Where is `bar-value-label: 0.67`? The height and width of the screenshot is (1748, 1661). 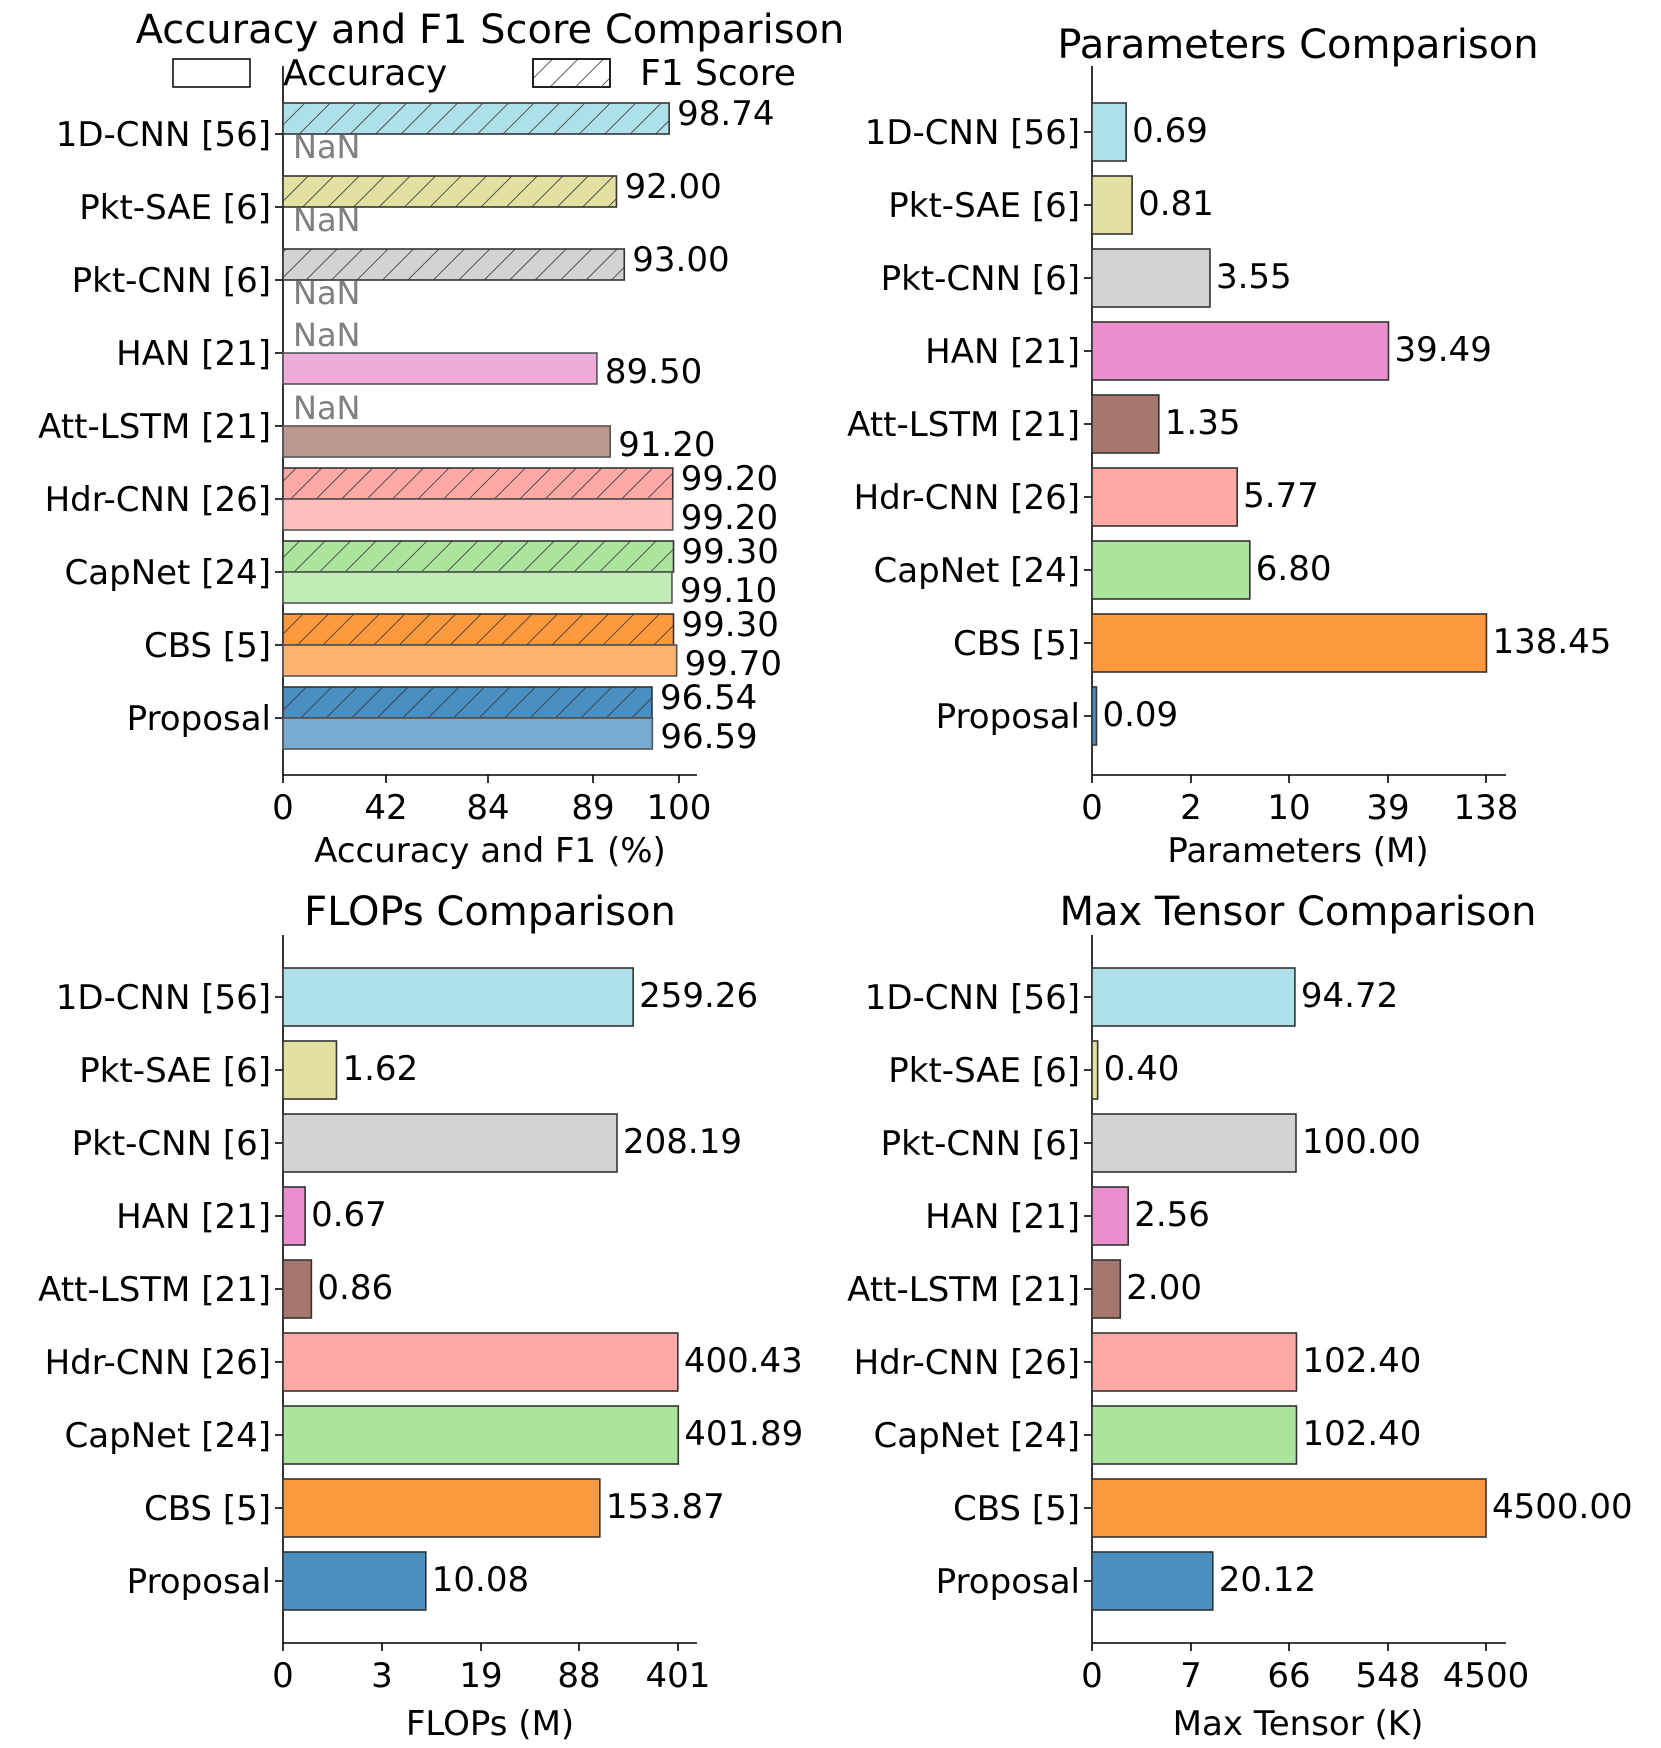
bar-value-label: 0.67 is located at coordinates (349, 1215).